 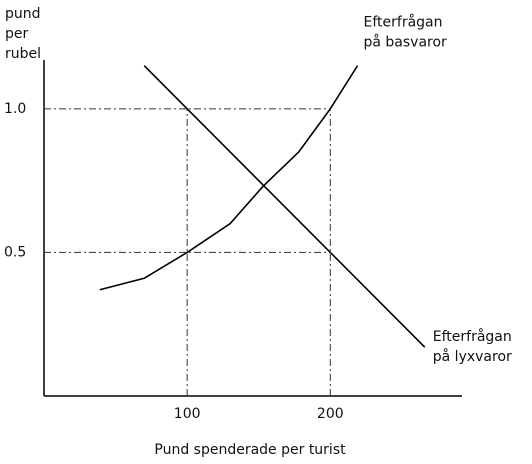 I want to click on y-axis-label: rubel, so click(x=23, y=54).